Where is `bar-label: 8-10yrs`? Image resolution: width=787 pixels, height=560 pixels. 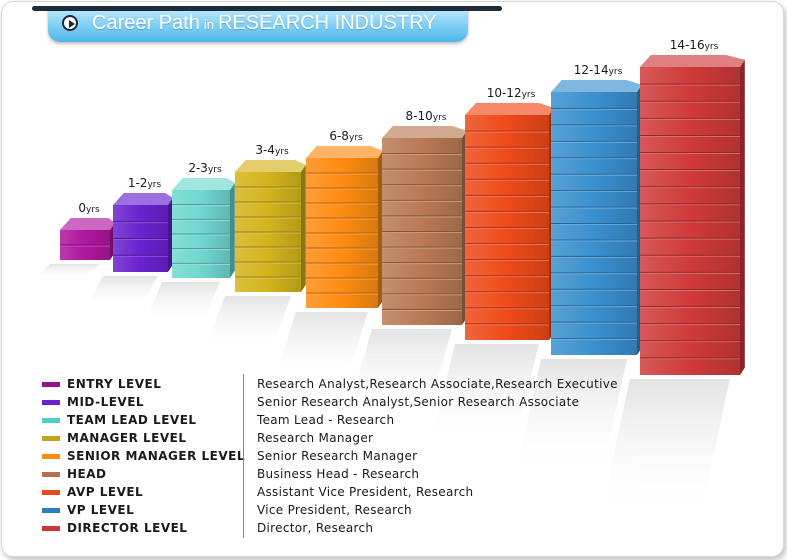 bar-label: 8-10yrs is located at coordinates (426, 116).